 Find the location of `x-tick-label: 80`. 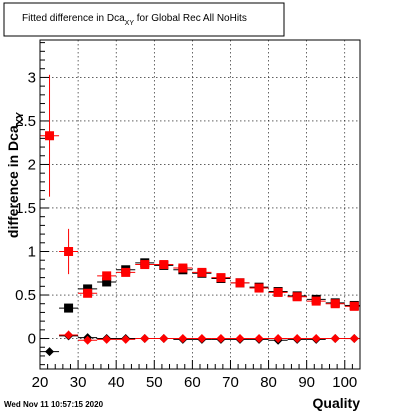

x-tick-label: 80 is located at coordinates (268, 382).